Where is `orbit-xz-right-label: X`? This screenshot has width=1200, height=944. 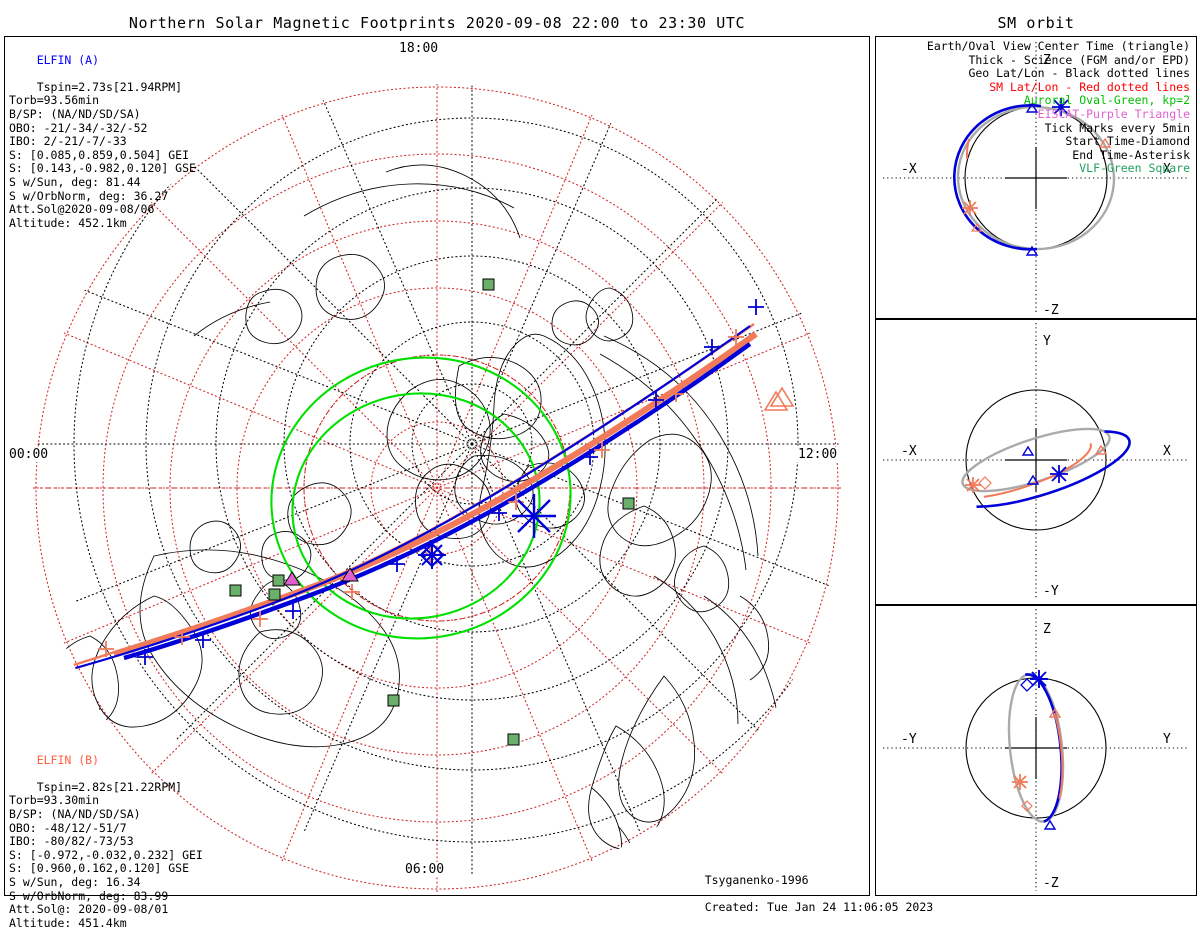
orbit-xz-right-label: X is located at coordinates (1167, 169).